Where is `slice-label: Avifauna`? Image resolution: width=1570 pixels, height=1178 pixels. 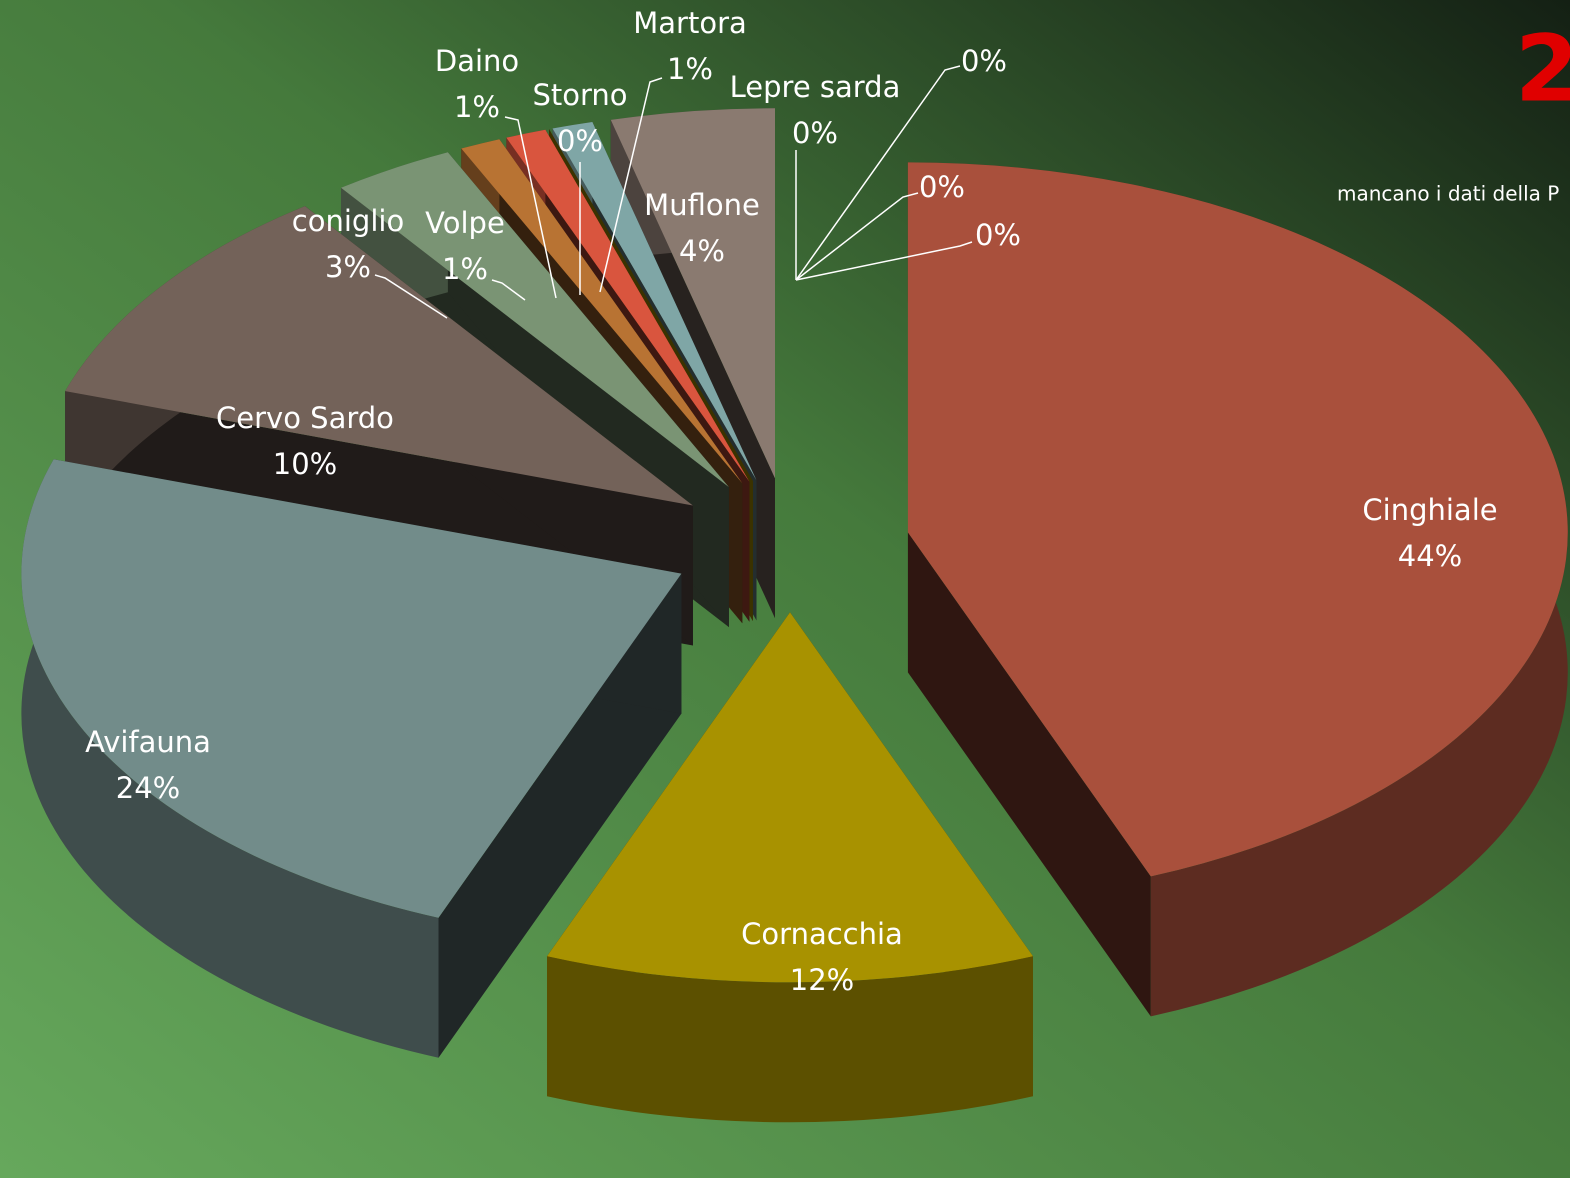
slice-label: Avifauna is located at coordinates (148, 742).